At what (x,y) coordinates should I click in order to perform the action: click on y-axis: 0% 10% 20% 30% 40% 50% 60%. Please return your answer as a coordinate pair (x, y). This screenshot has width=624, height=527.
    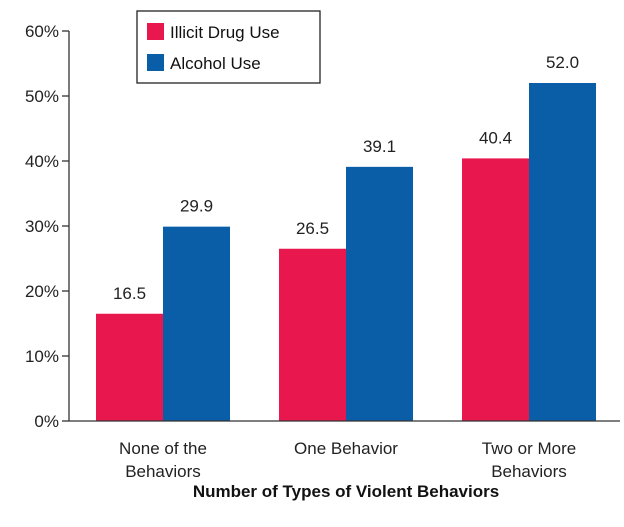
    Looking at the image, I should click on (47, 226).